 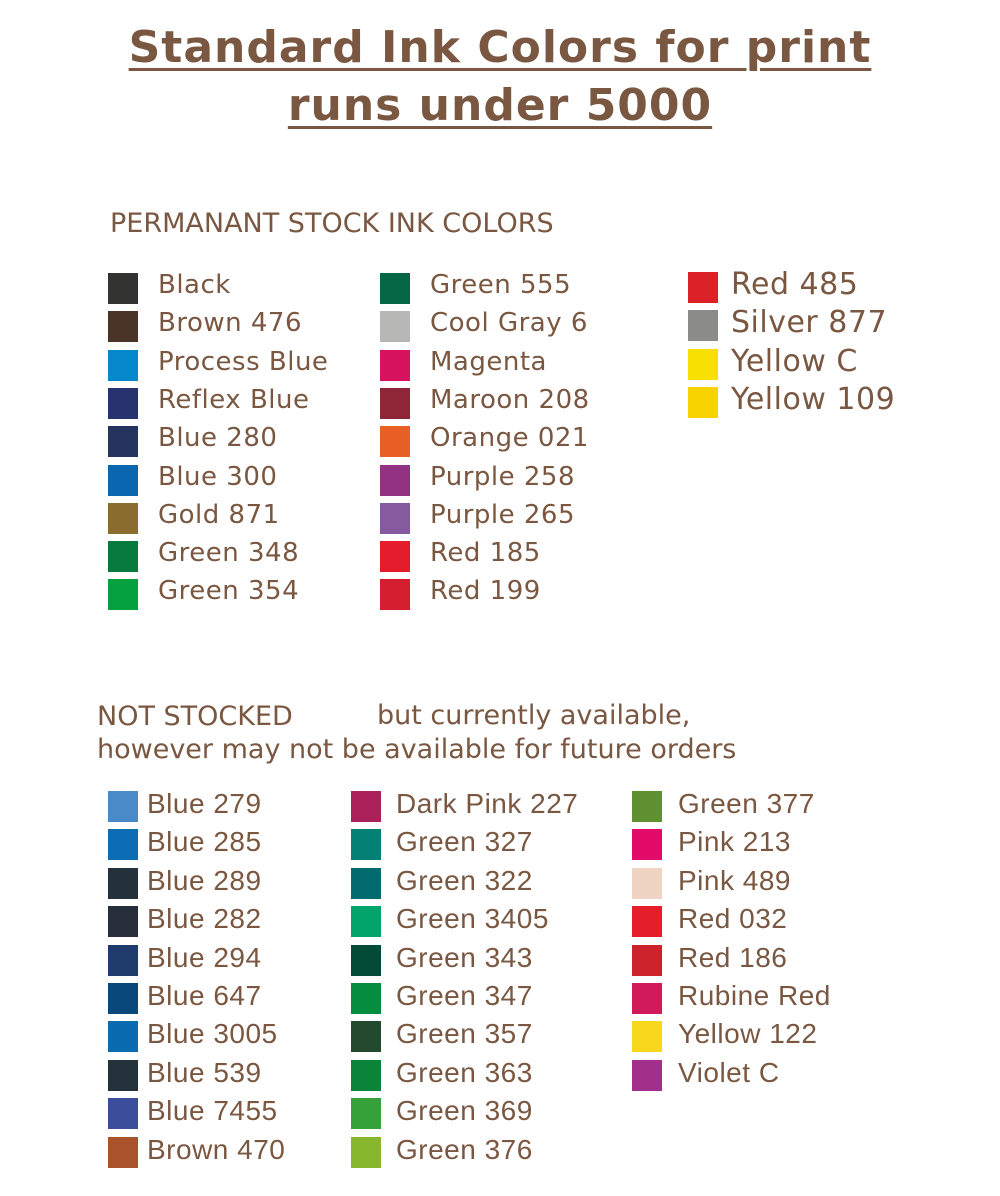 What do you see at coordinates (487, 803) in the screenshot?
I see `color-label: Dark Pink 227` at bounding box center [487, 803].